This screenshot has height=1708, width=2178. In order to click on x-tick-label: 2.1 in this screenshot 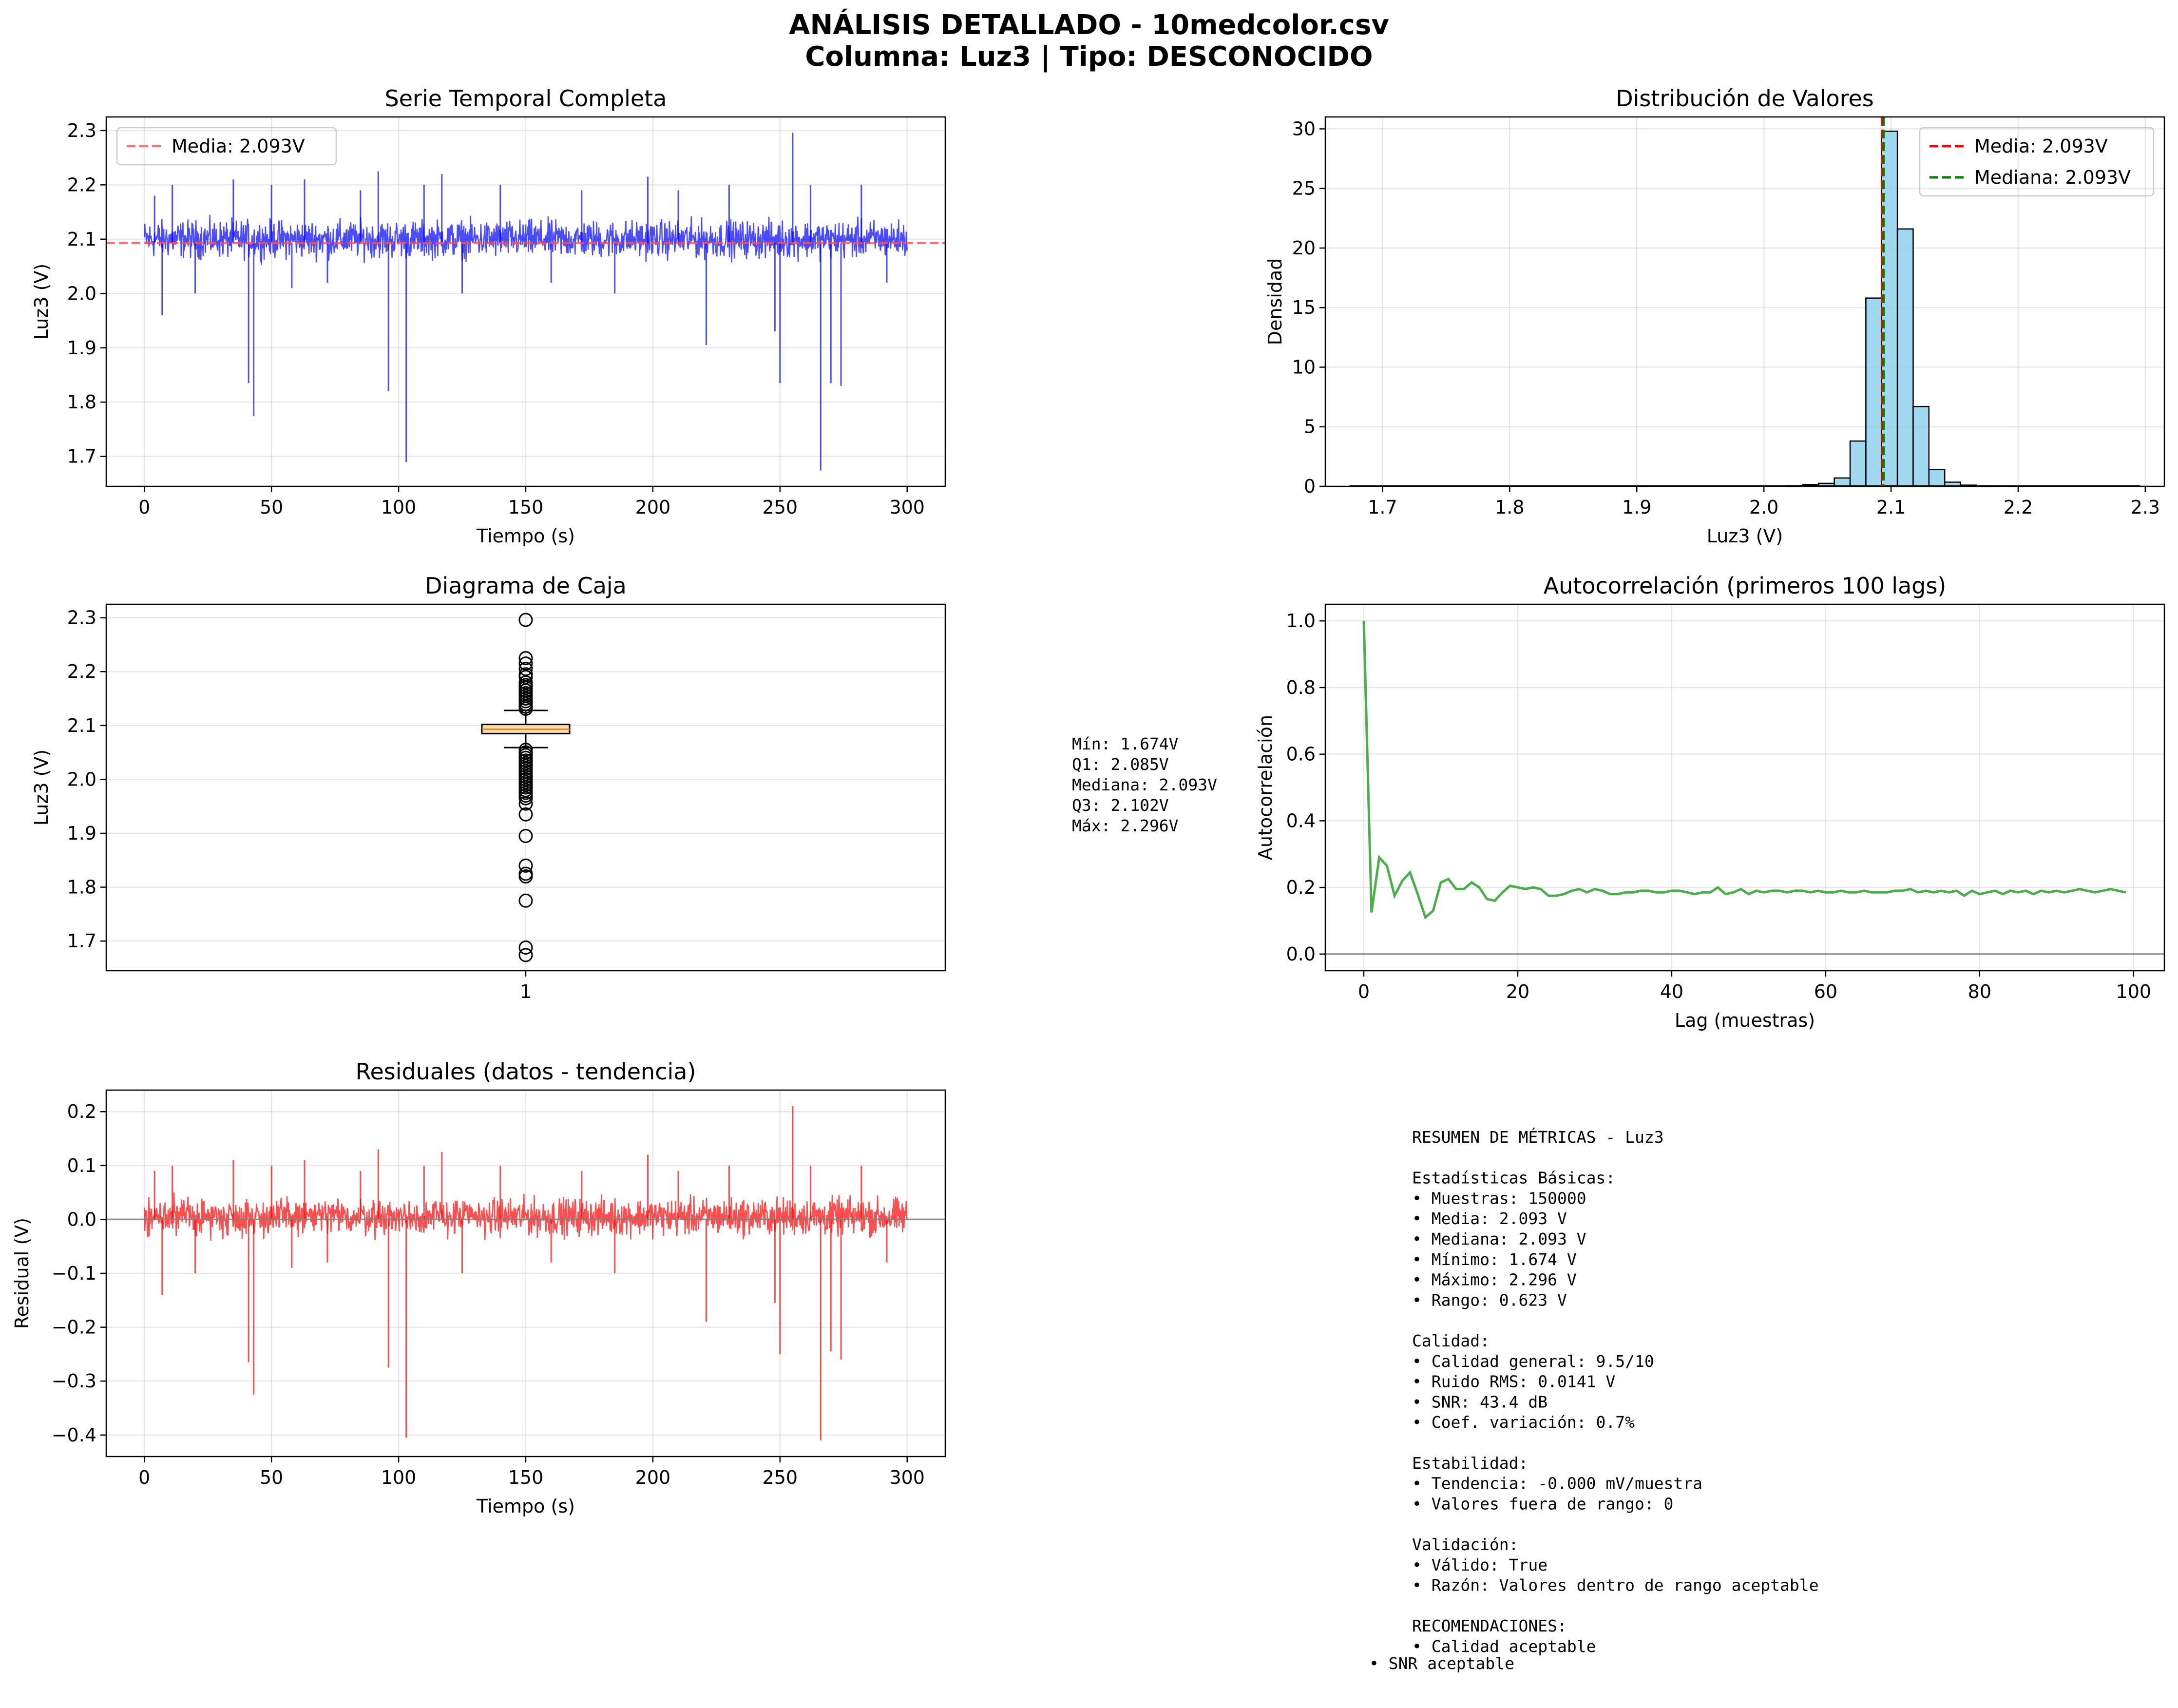, I will do `click(1891, 508)`.